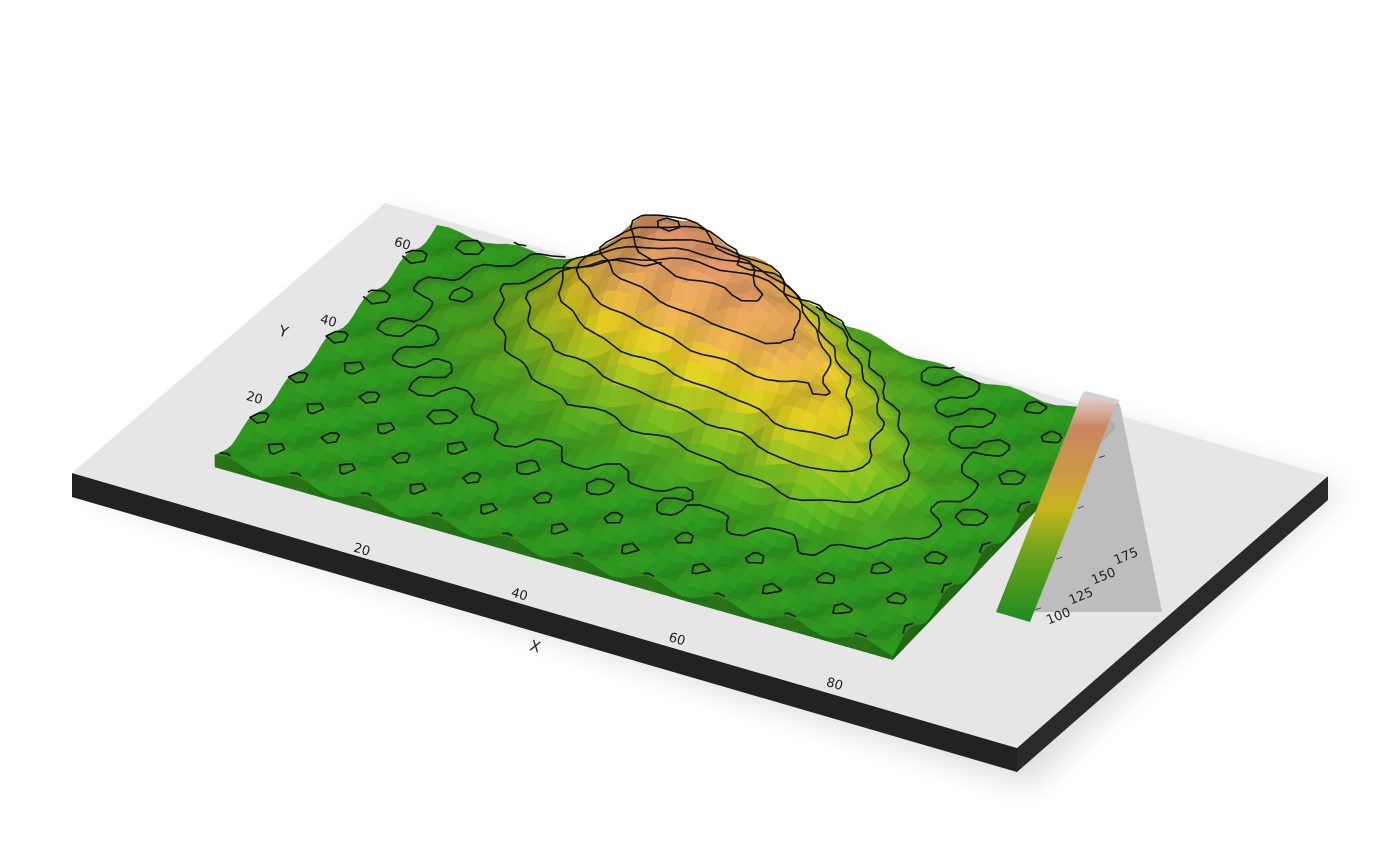 This screenshot has width=1400, height=866. Describe the element at coordinates (362, 550) in the screenshot. I see `x-tick-label: 20` at that location.